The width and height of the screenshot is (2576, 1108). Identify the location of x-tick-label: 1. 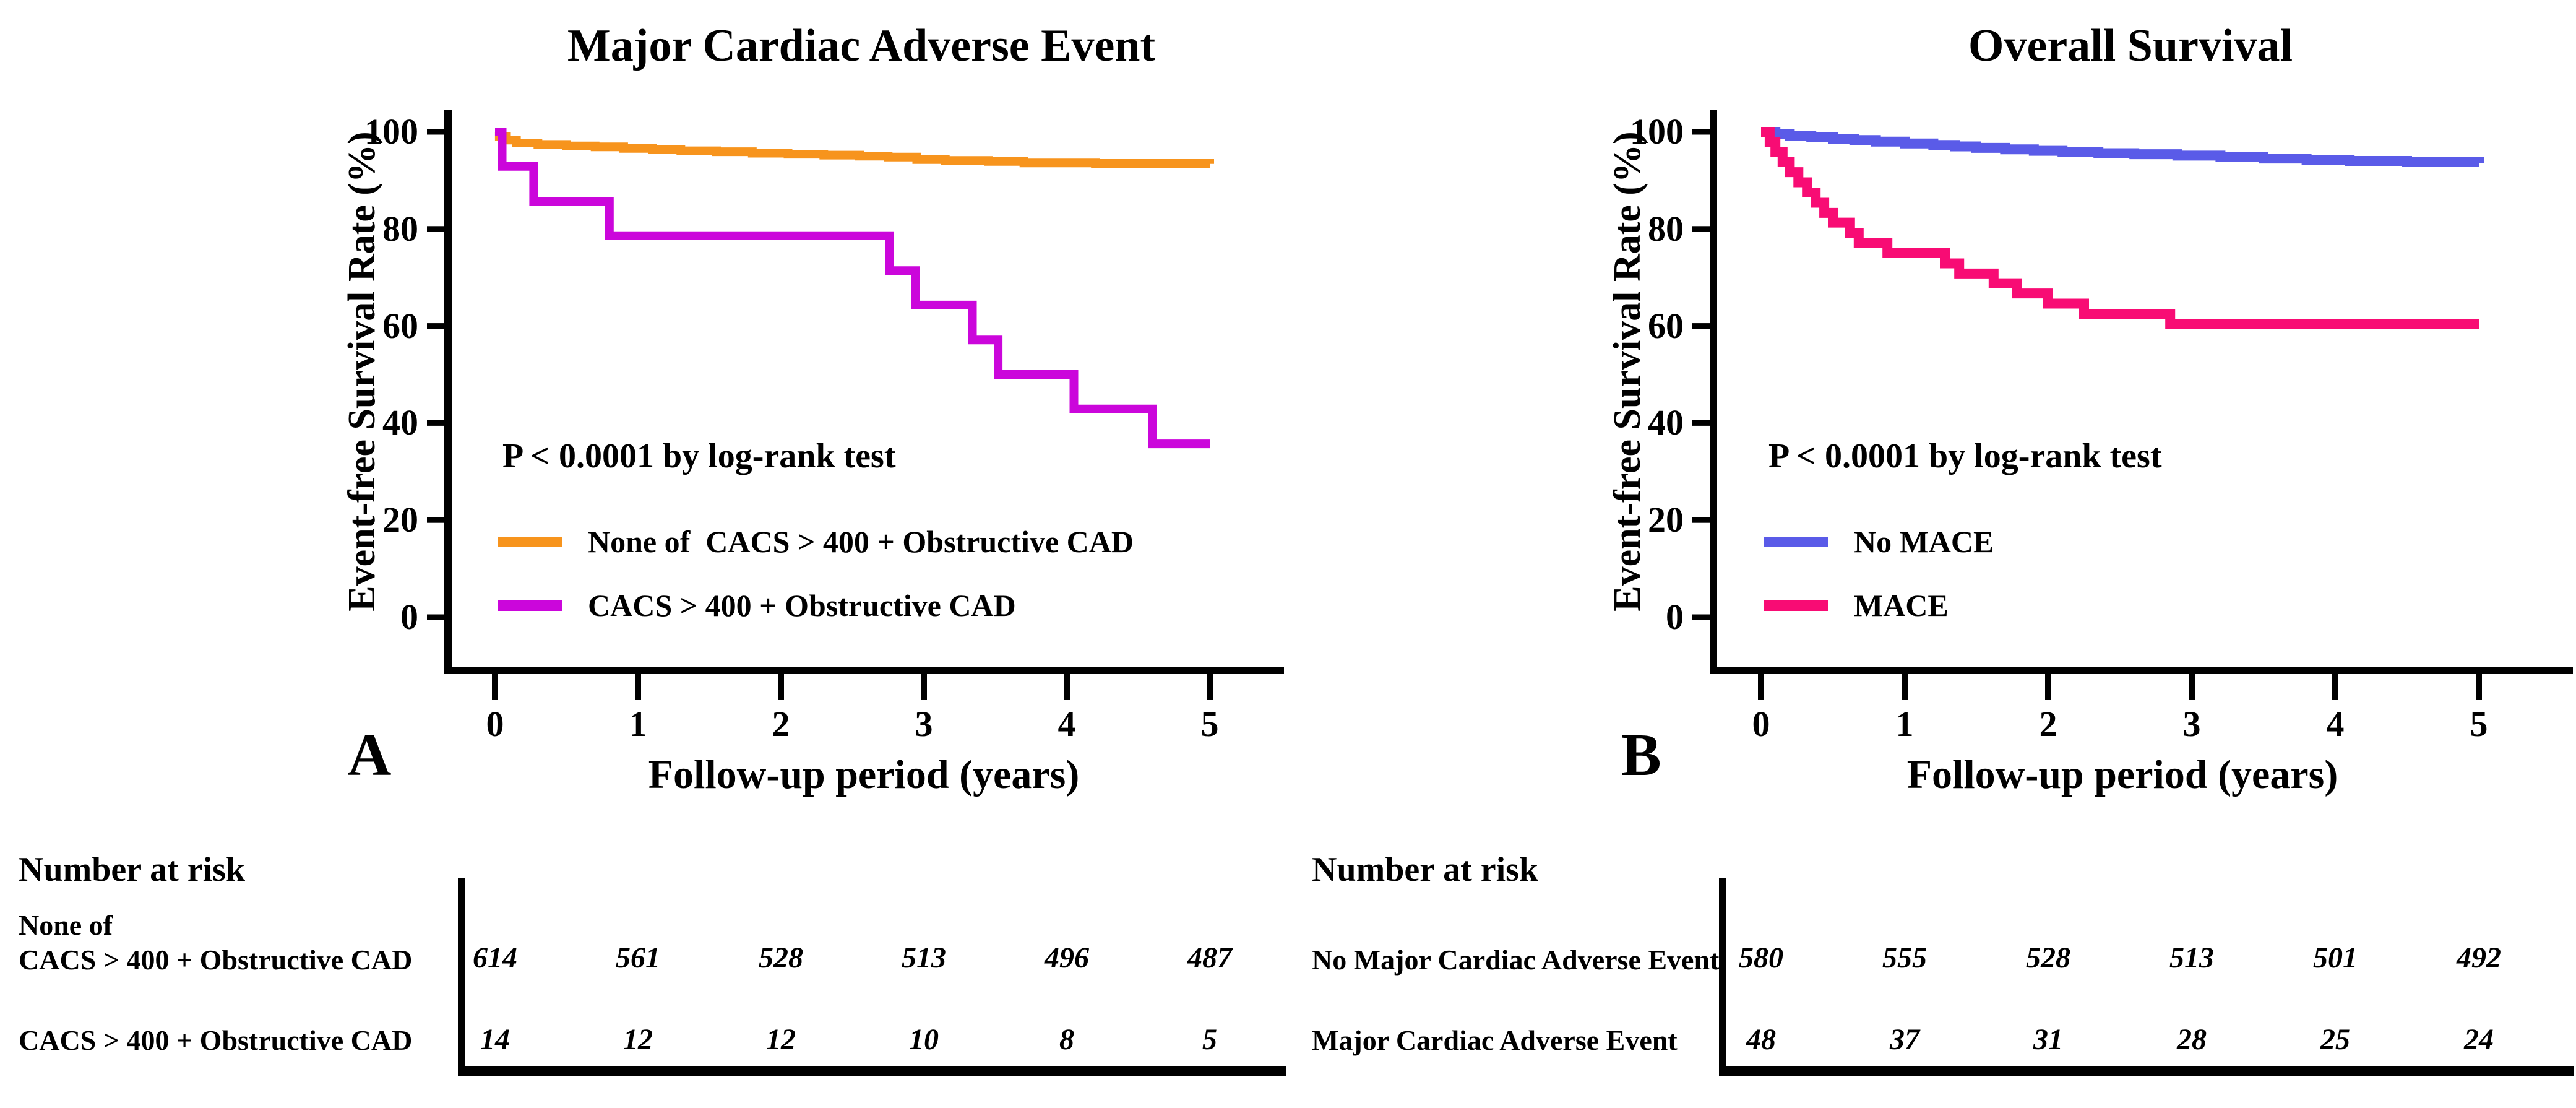
(638, 724).